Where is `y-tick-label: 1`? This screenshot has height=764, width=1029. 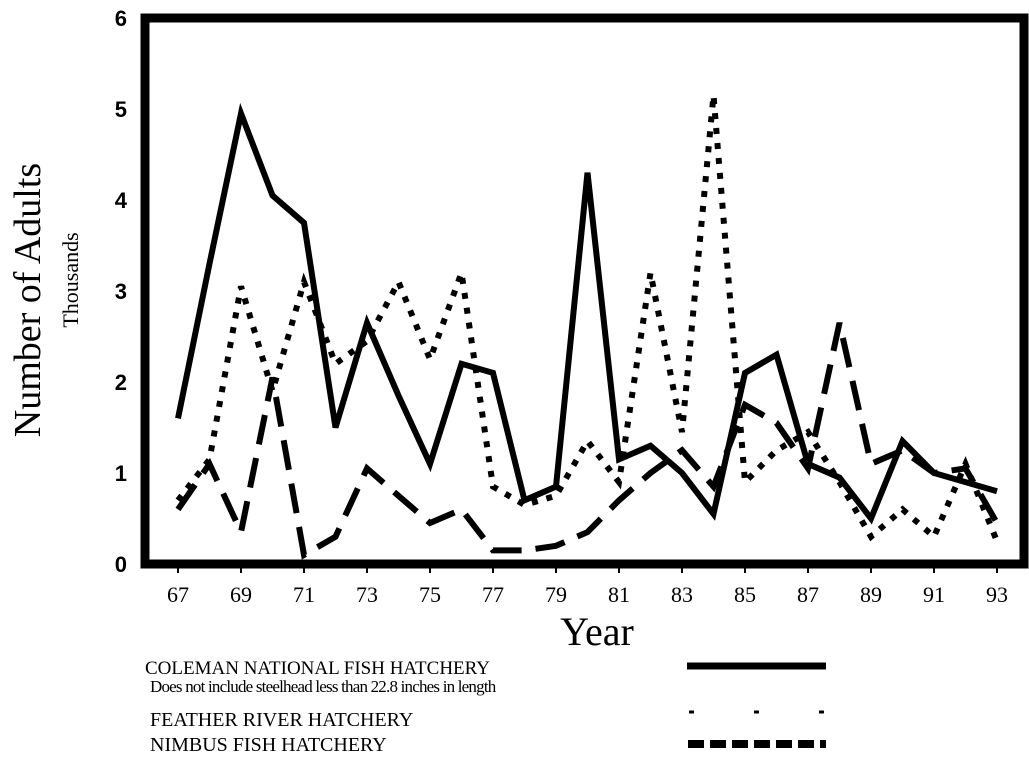 y-tick-label: 1 is located at coordinates (121, 473).